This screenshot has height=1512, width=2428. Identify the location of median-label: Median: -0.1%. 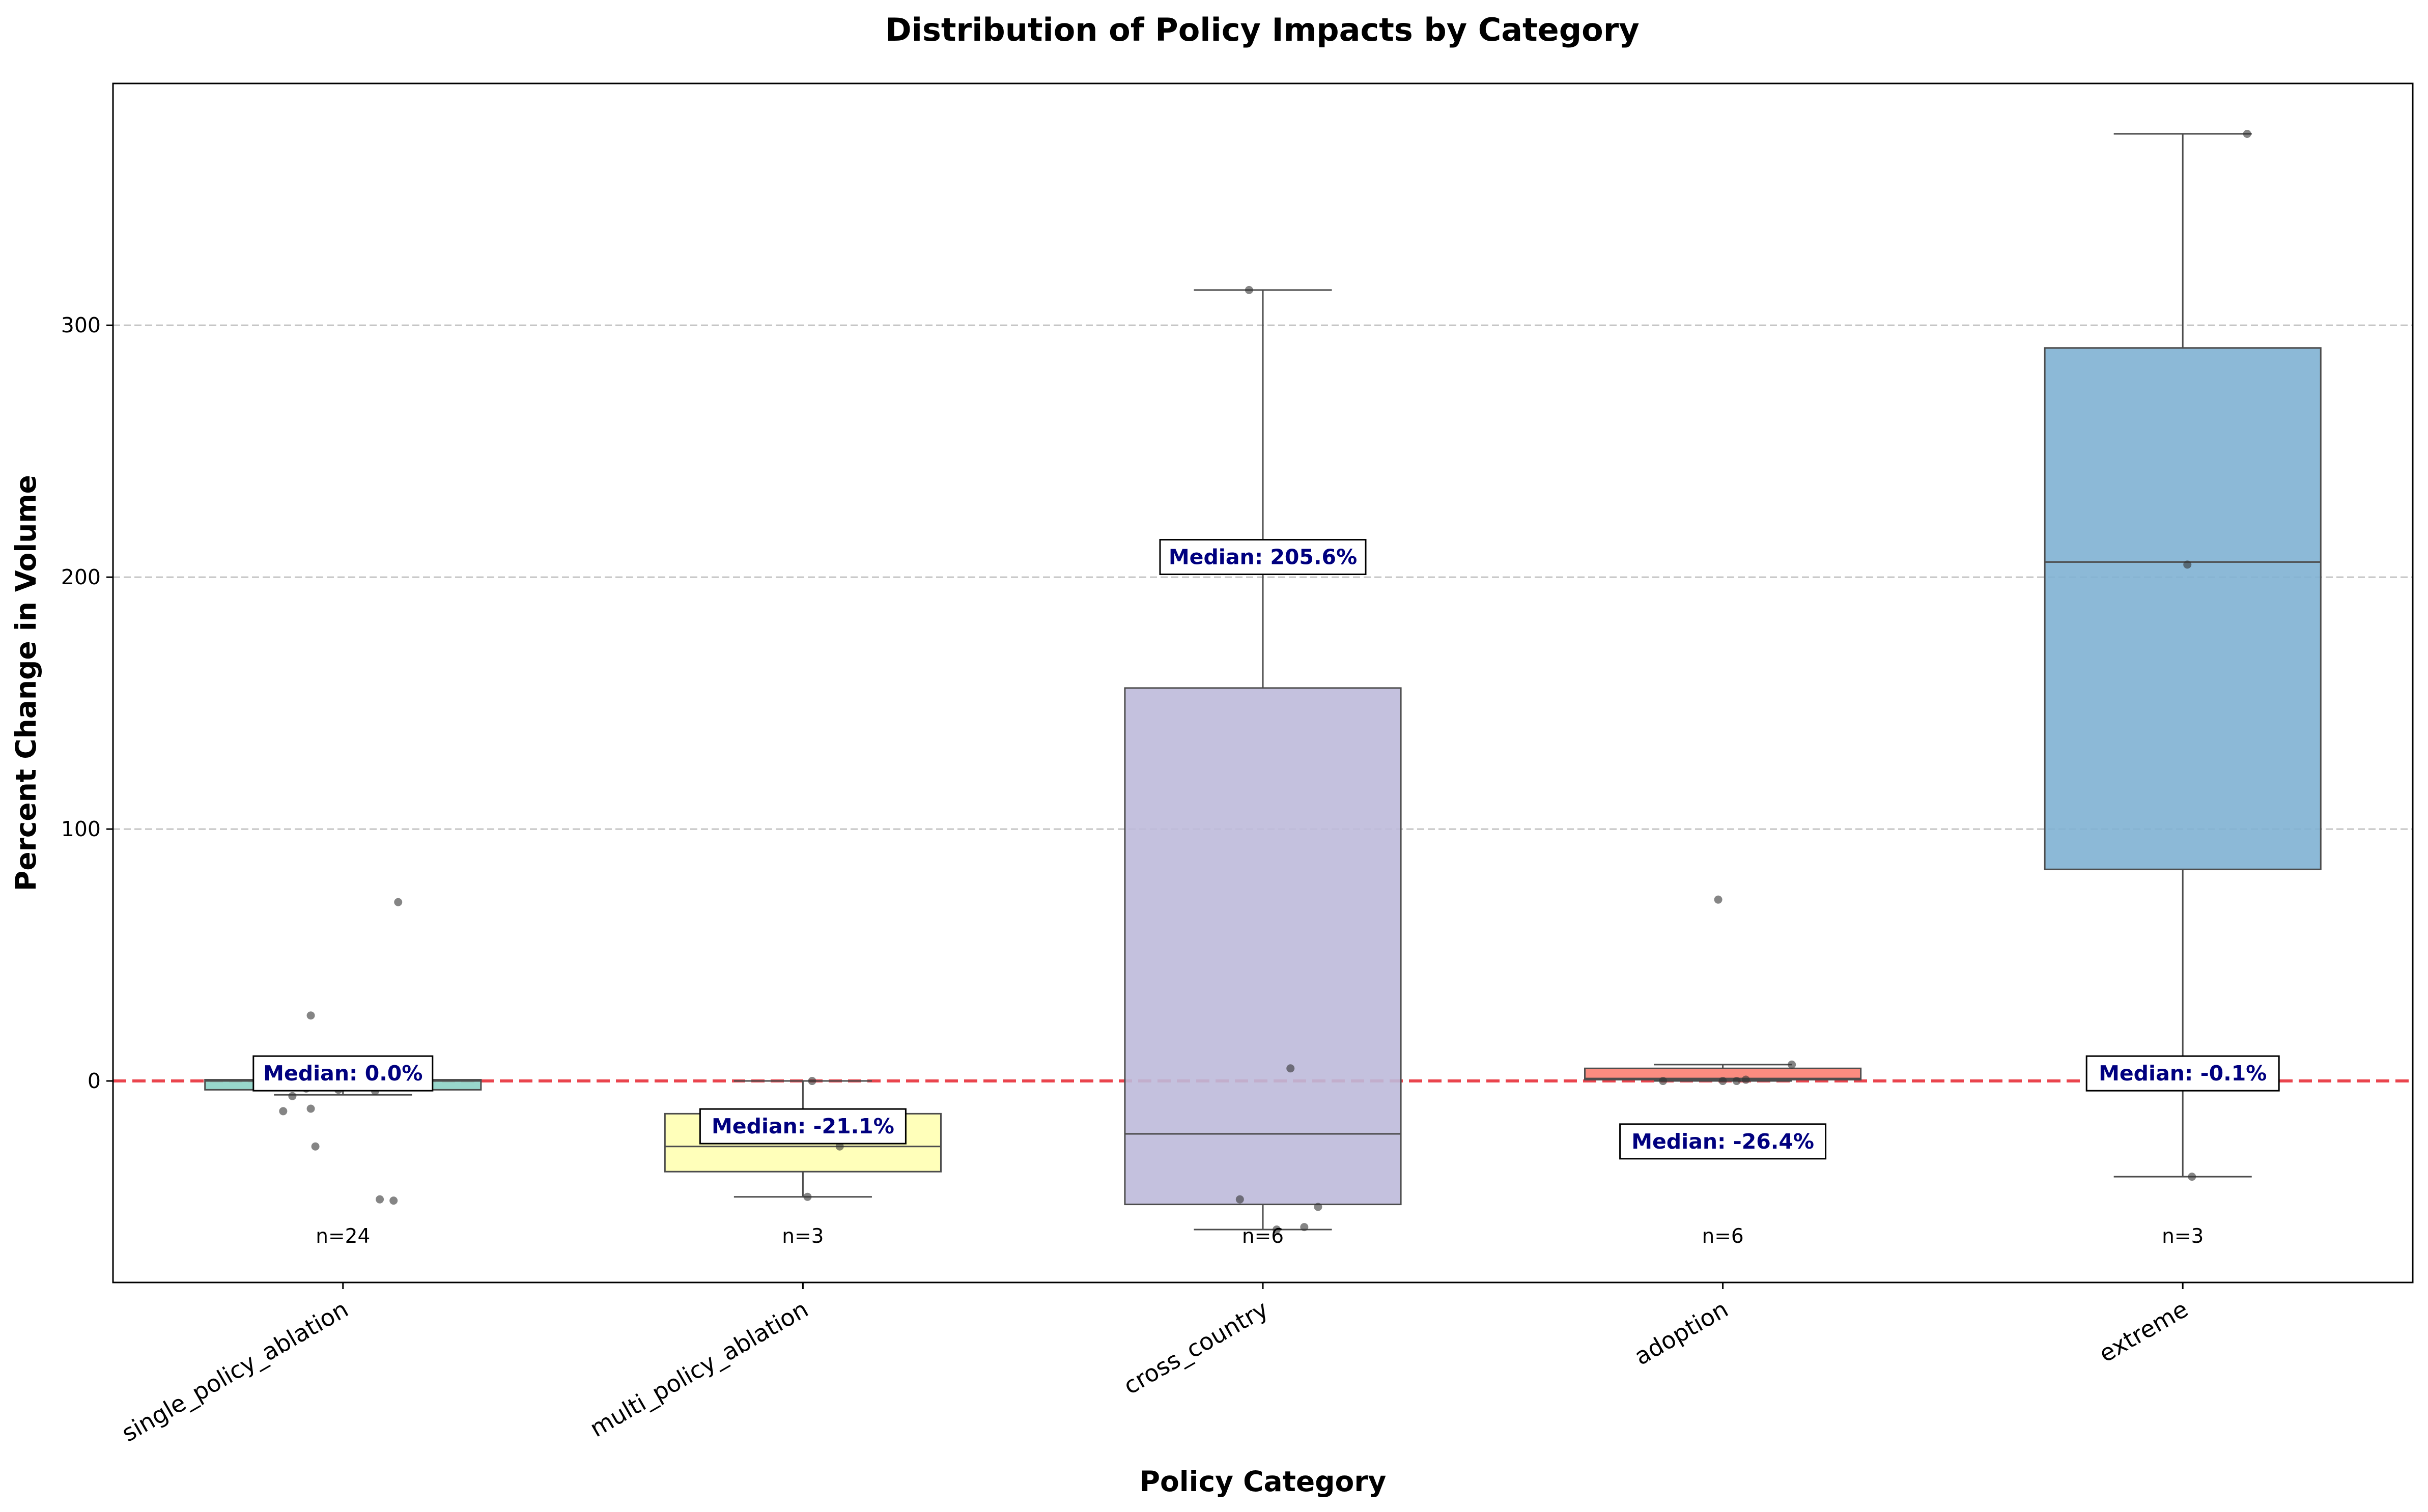
(2183, 1073).